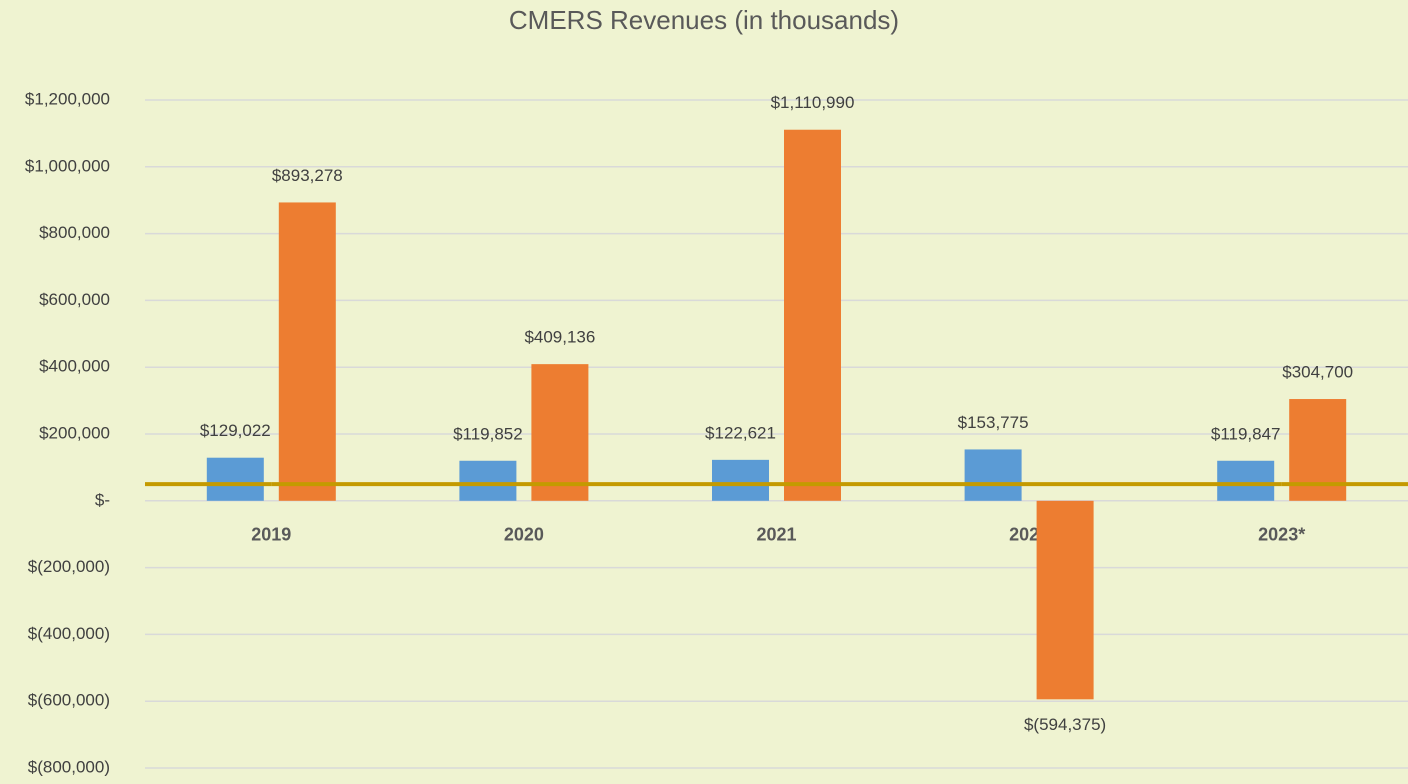 Image resolution: width=1408 pixels, height=784 pixels. What do you see at coordinates (74, 366) in the screenshot?
I see `y-tick-label: $400,000` at bounding box center [74, 366].